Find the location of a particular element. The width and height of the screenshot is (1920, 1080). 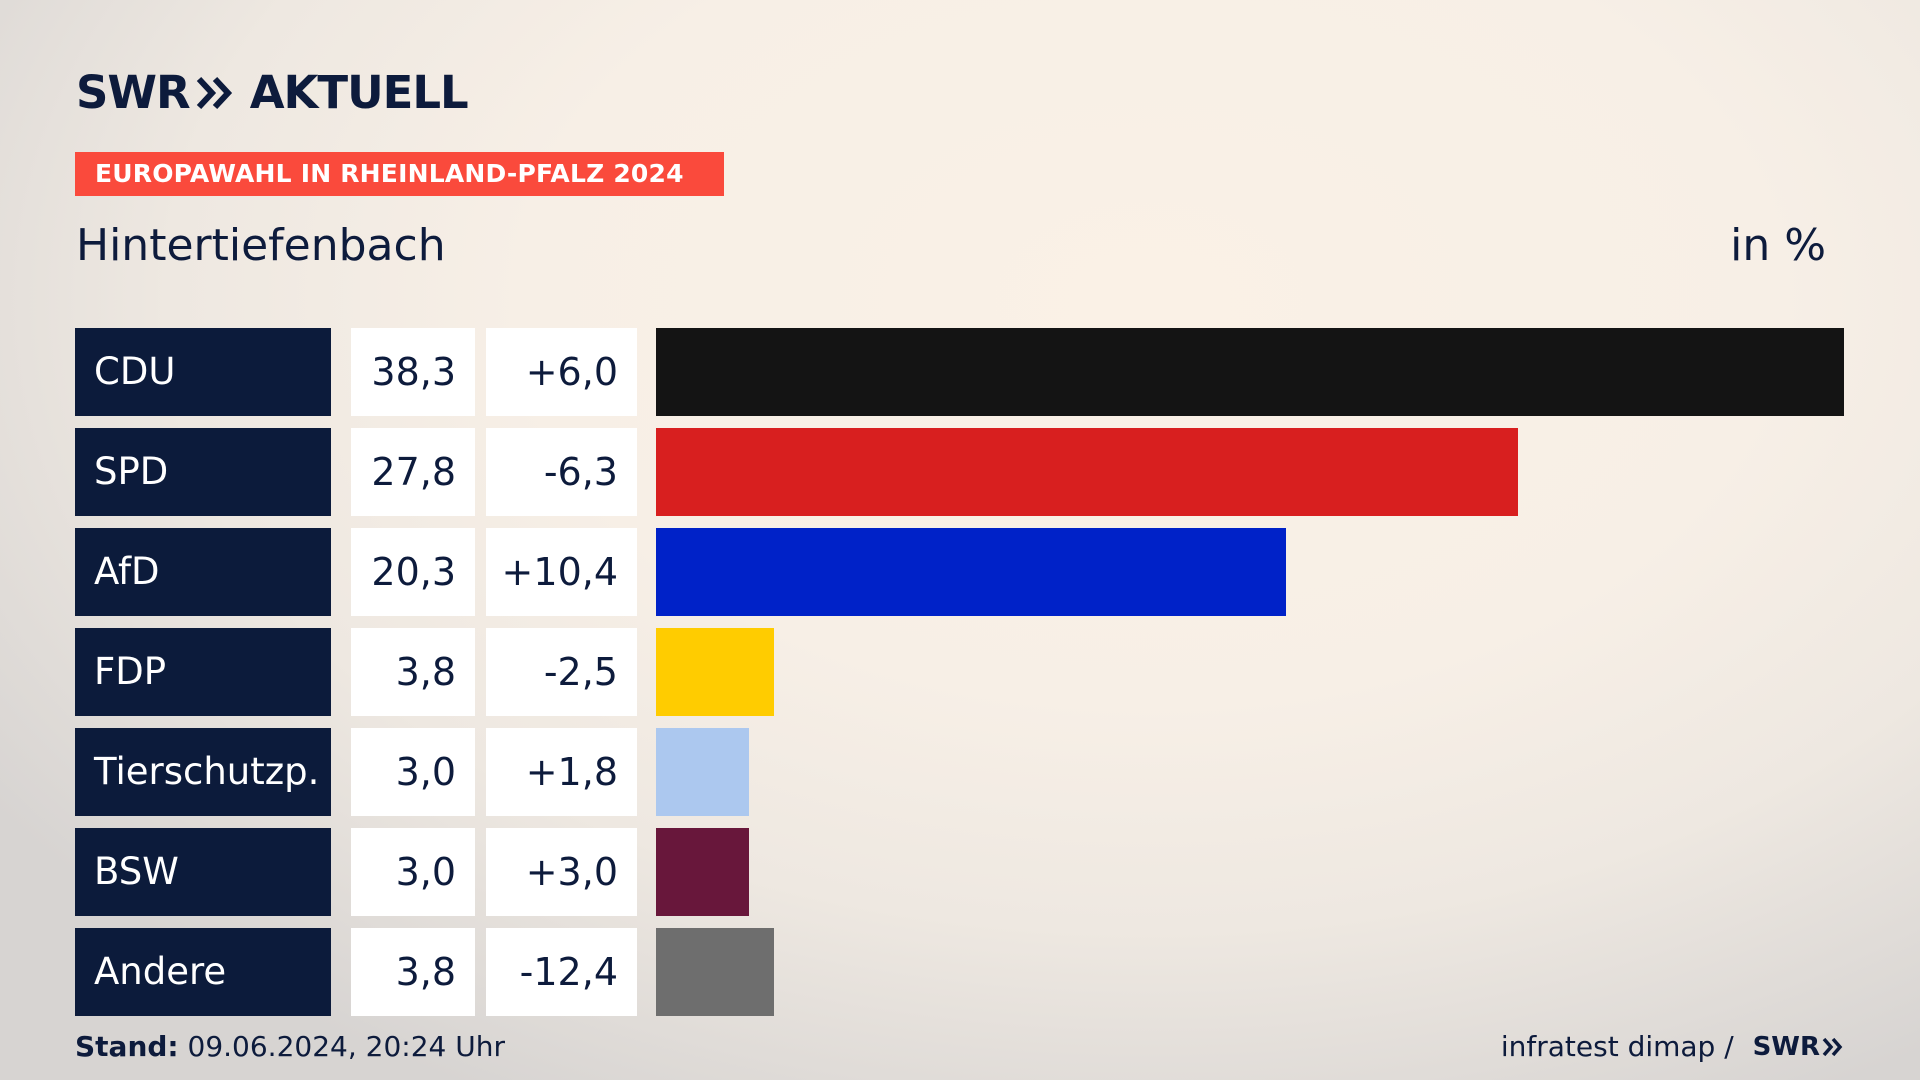

vote-change-value: +6,0 is located at coordinates (561, 372).